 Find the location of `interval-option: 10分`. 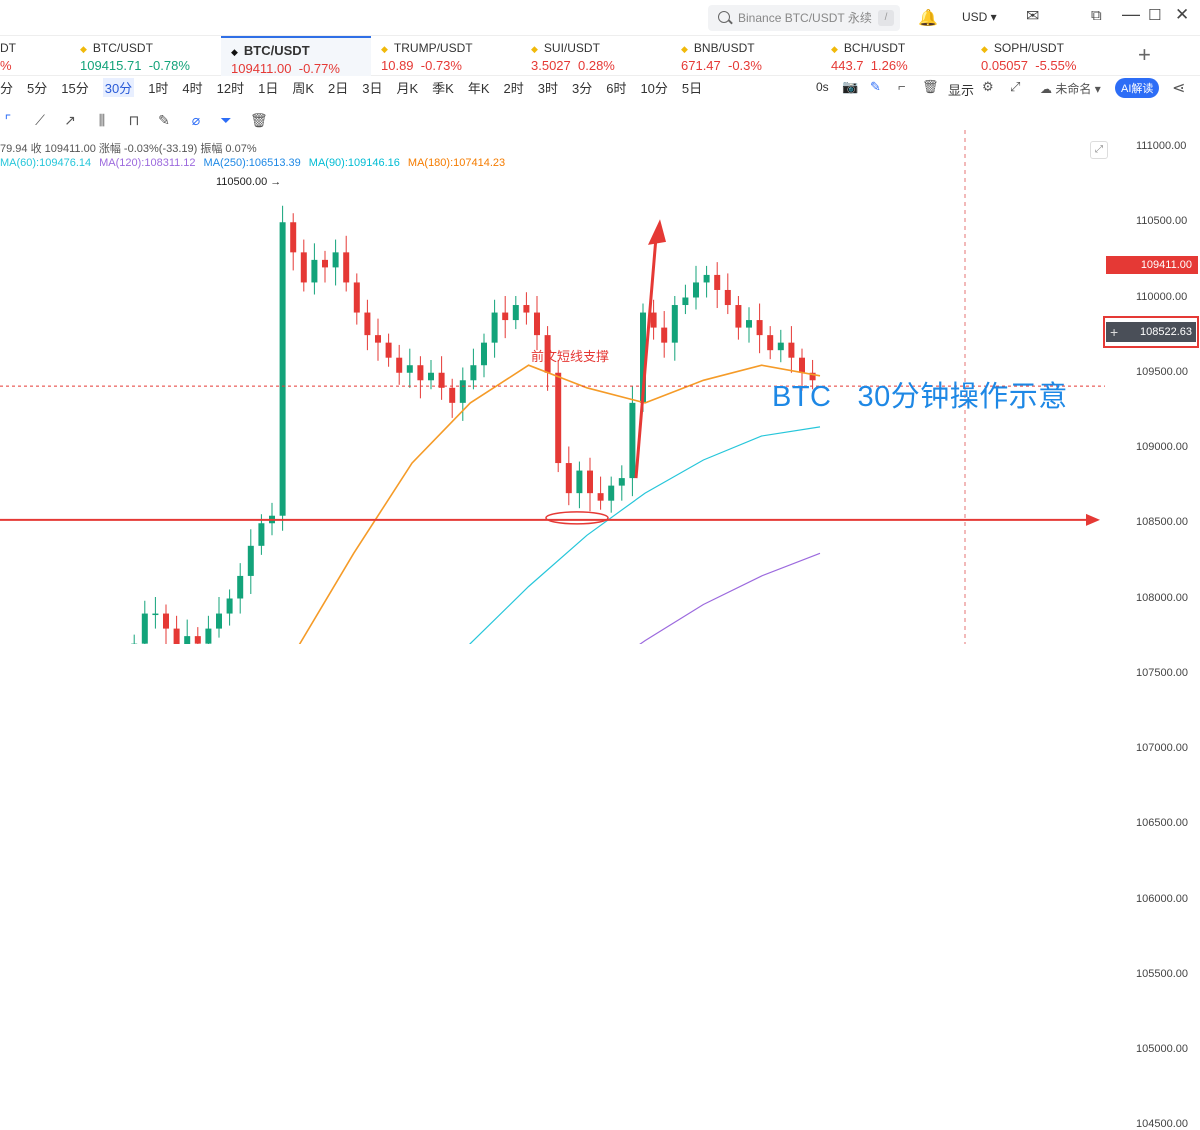

interval-option: 10分 is located at coordinates (653, 87).